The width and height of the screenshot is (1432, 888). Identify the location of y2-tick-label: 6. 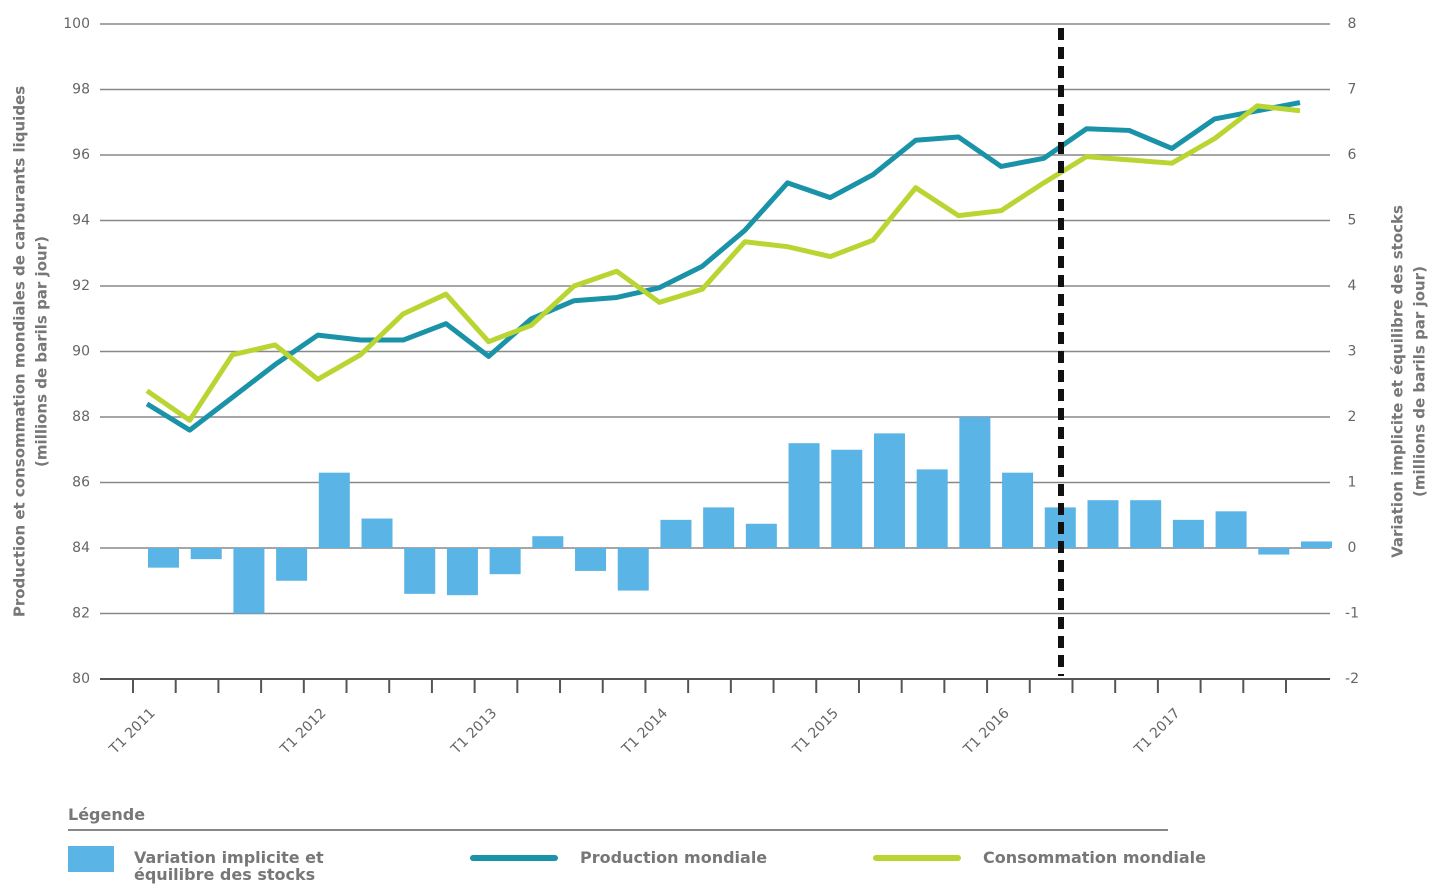
(1352, 155).